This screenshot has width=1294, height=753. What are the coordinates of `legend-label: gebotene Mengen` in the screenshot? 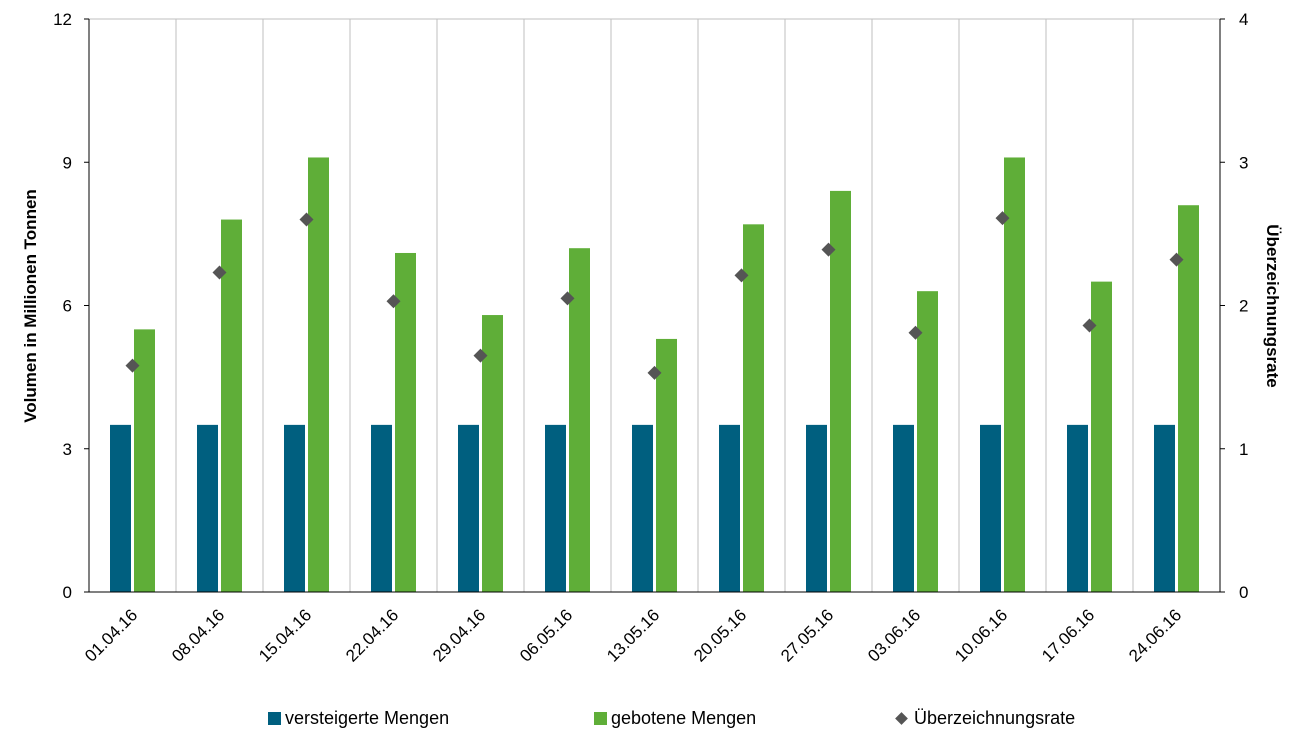 It's located at (684, 718).